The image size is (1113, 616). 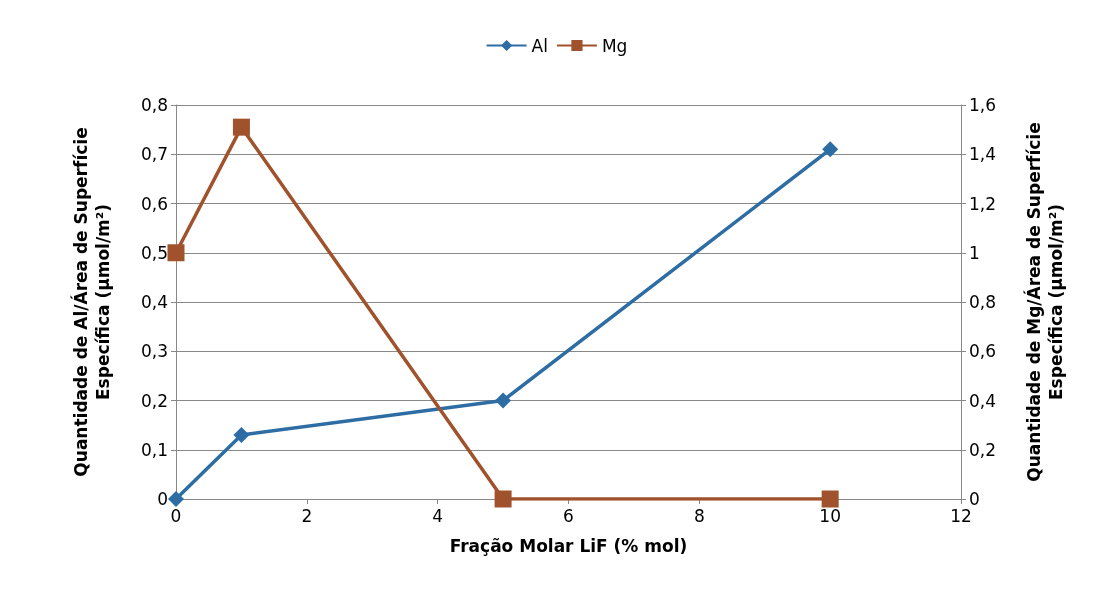 I want to click on y2-axis-title: Quantidade de Mg/Área de Superfície Específica (µmol/m²), so click(x=1044, y=302).